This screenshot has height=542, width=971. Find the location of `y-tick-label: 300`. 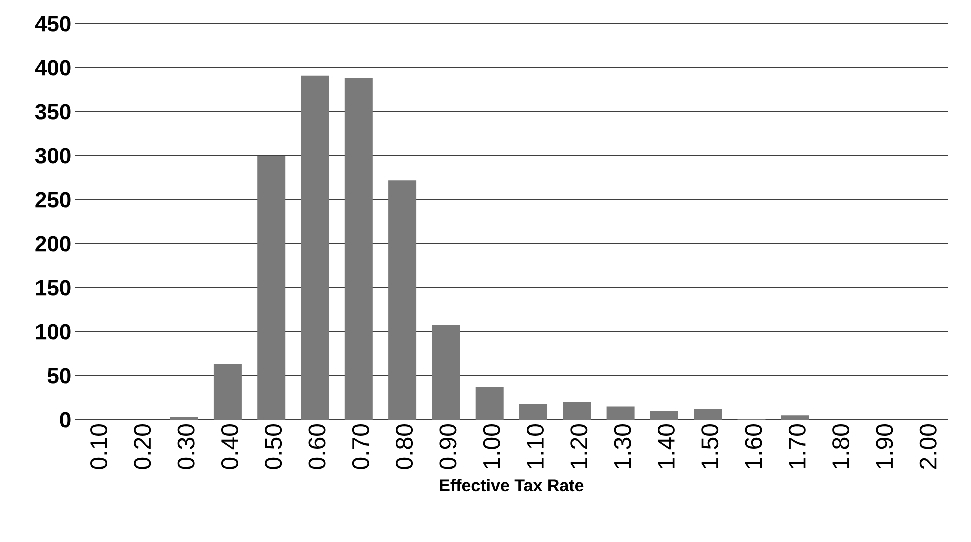

y-tick-label: 300 is located at coordinates (53, 156).